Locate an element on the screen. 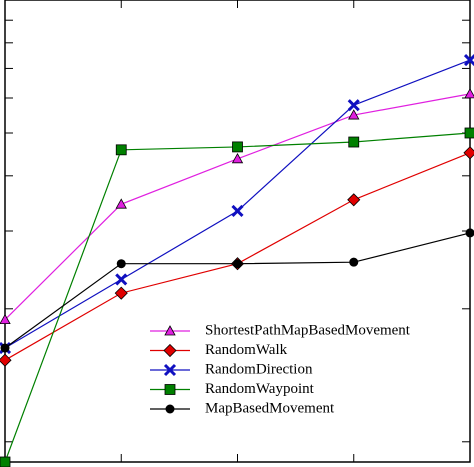  legend-label: MapBasedMovement is located at coordinates (270, 408).